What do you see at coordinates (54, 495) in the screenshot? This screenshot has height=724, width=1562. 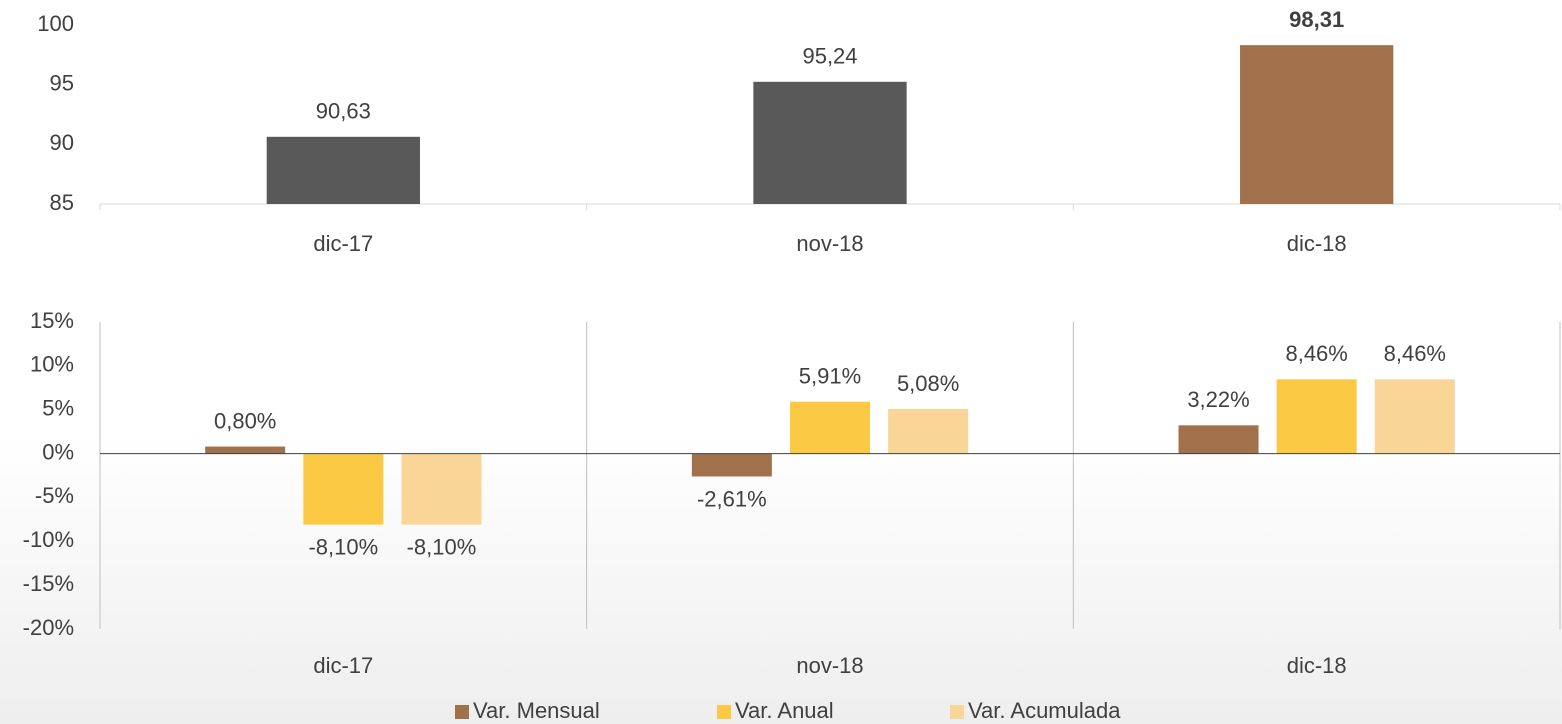 I see `y-tick-label: -5%` at bounding box center [54, 495].